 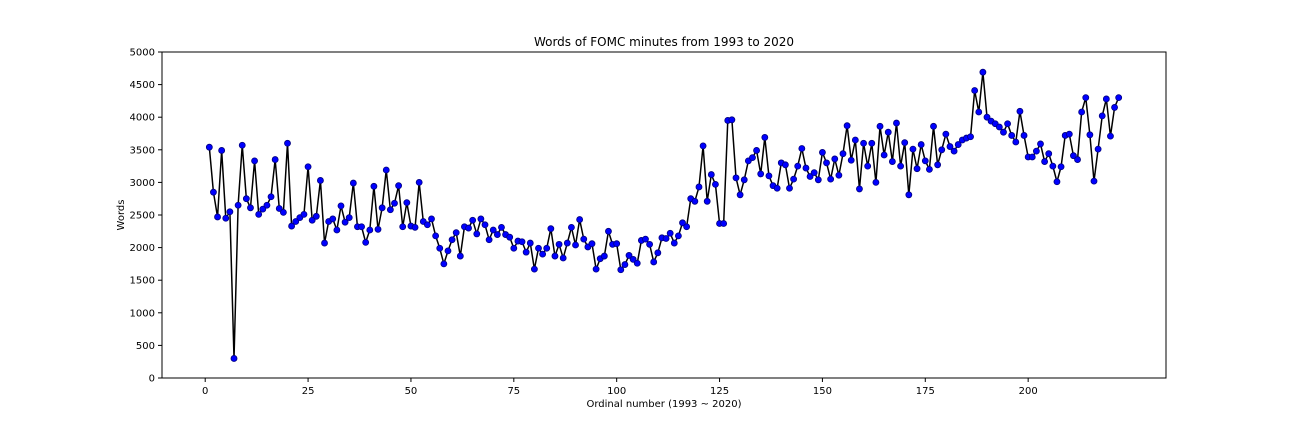 I want to click on y-tick-label: 1500, so click(x=142, y=281).